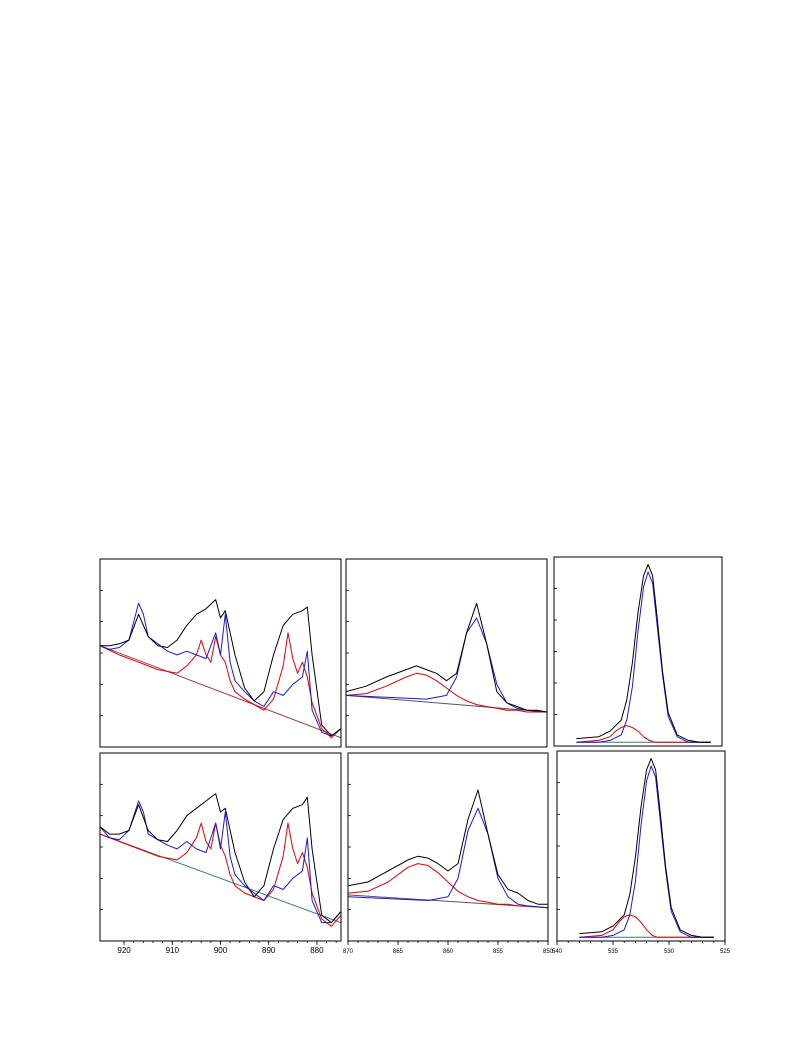 The width and height of the screenshot is (793, 1057). Describe the element at coordinates (317, 950) in the screenshot. I see `x-tick-label: 880` at that location.